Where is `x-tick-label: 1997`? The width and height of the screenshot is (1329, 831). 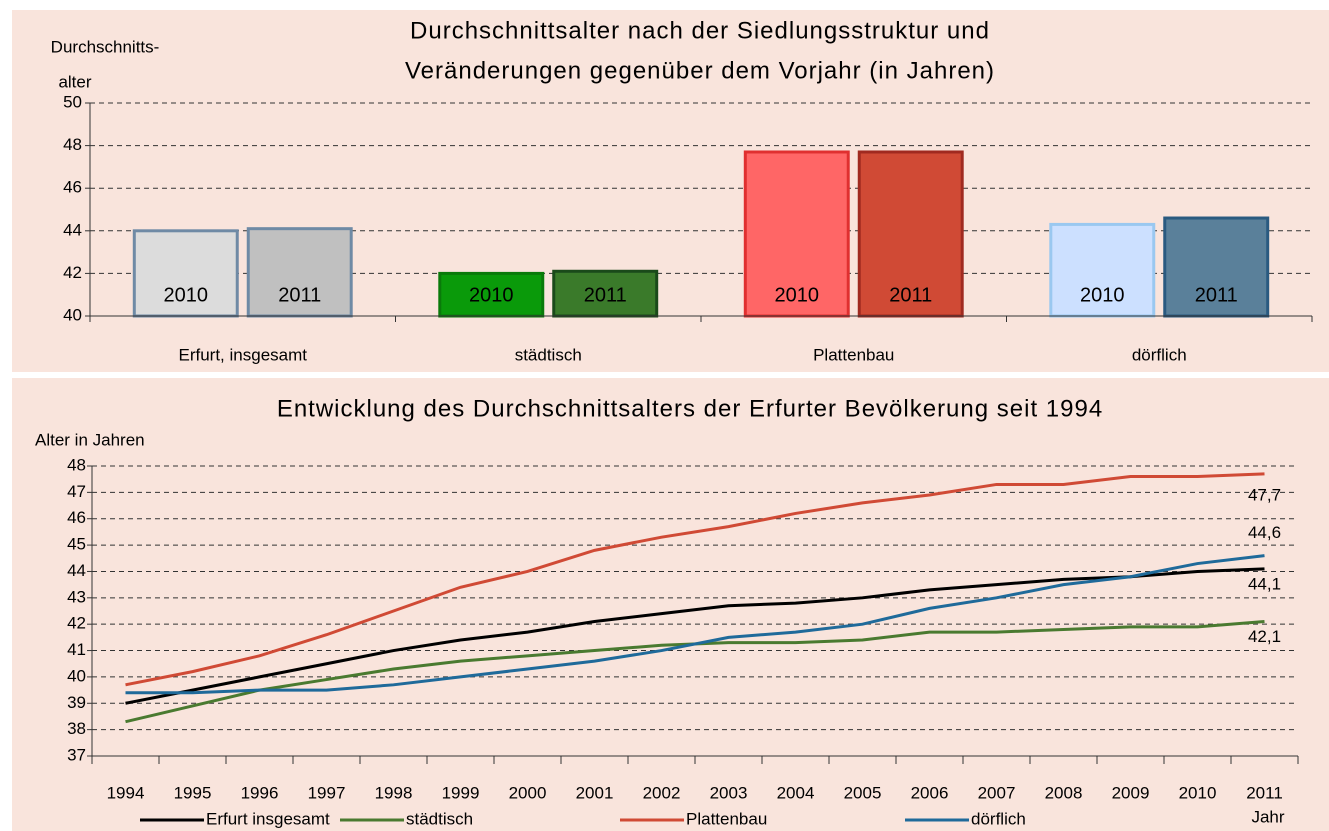 x-tick-label: 1997 is located at coordinates (327, 792).